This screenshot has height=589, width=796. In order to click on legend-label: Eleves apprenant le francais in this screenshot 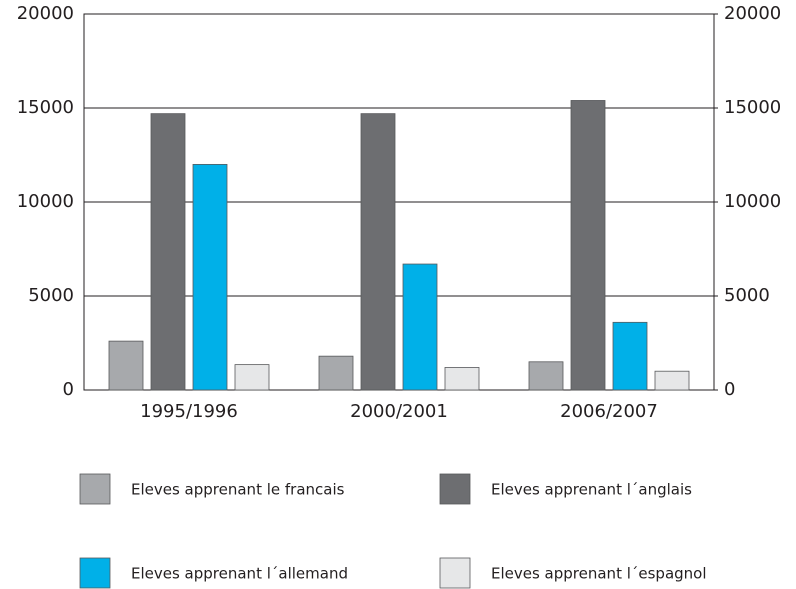, I will do `click(238, 490)`.